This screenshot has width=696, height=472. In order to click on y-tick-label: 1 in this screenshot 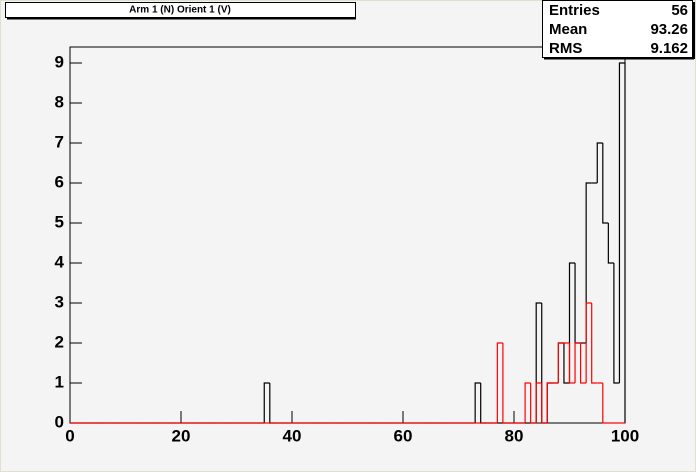, I will do `click(59, 381)`.